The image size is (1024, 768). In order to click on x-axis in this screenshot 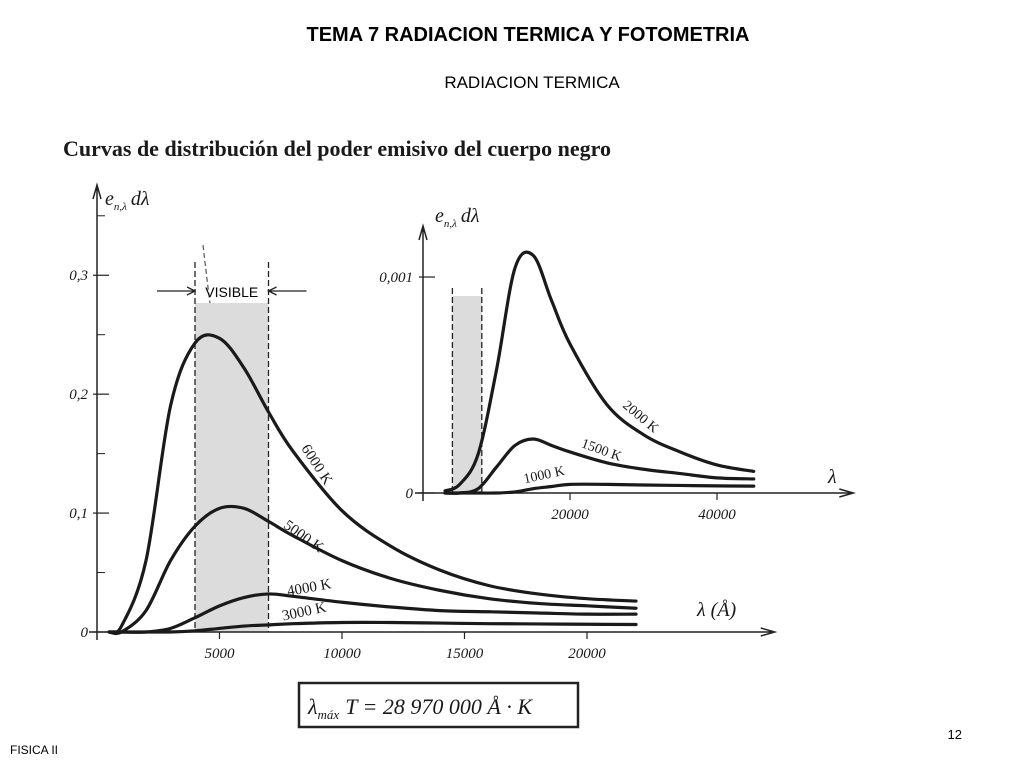, I will do `click(433, 632)`.